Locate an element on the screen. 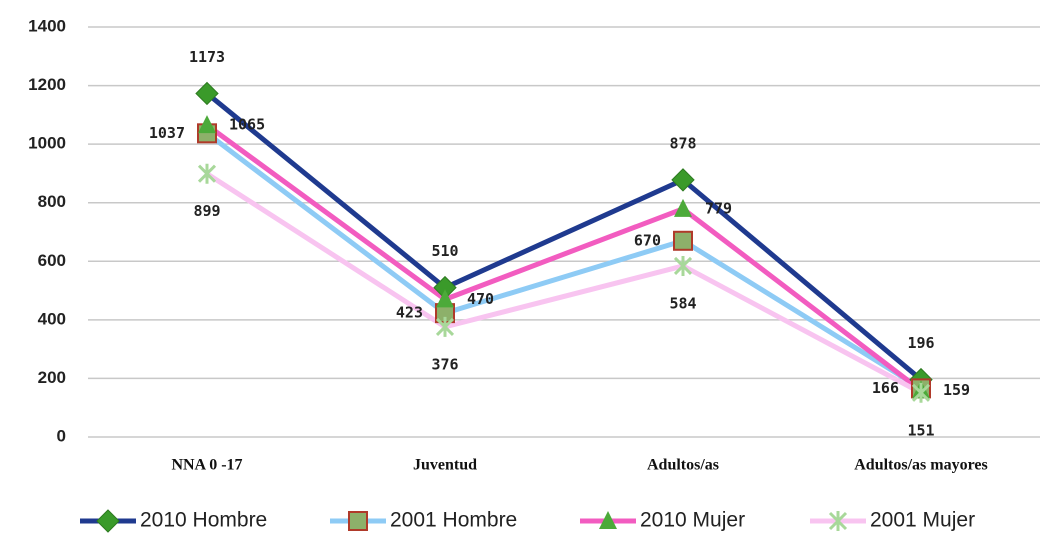 The height and width of the screenshot is (534, 1041). data-label: 376 is located at coordinates (444, 364).